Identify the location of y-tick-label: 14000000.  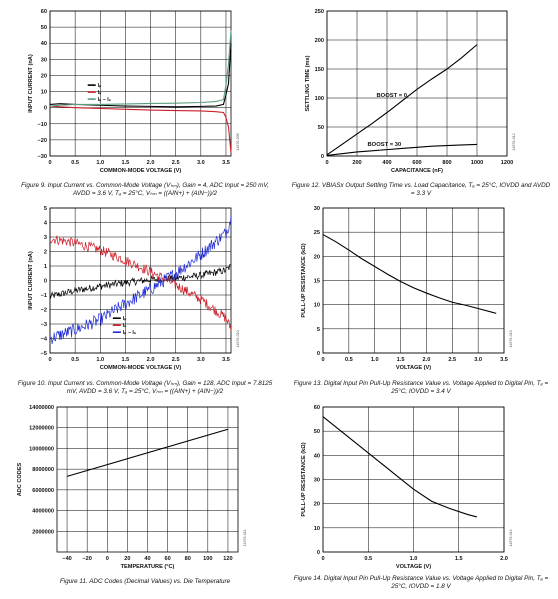
(41, 408).